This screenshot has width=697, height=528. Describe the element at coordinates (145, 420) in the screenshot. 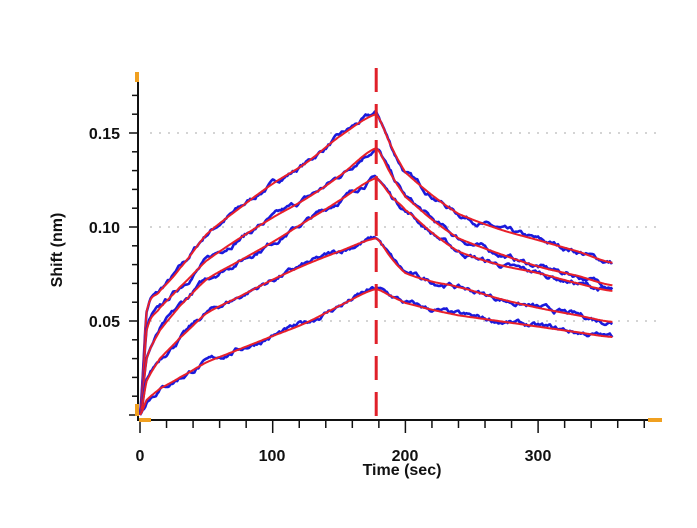

I see `cursor-marker-x-start` at that location.